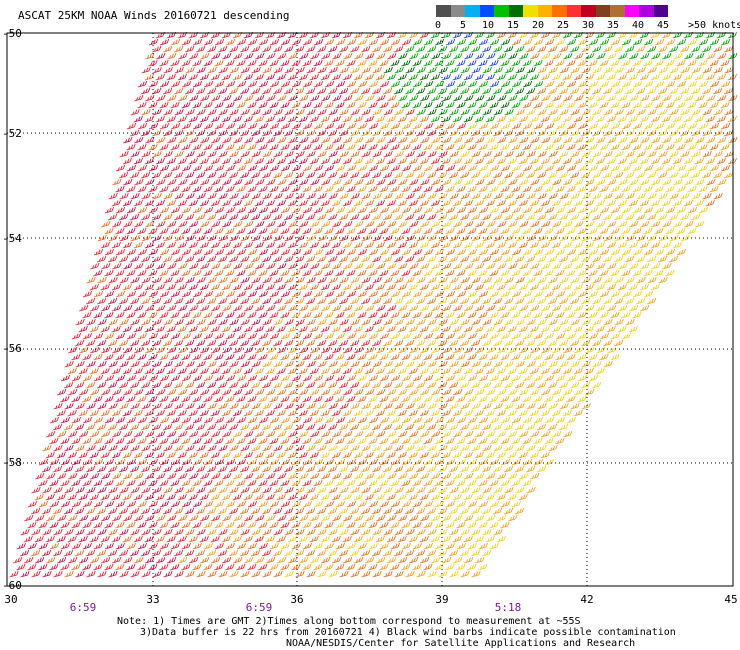 Image resolution: width=740 pixels, height=650 pixels. I want to click on scale-swatch, so click(544, 11).